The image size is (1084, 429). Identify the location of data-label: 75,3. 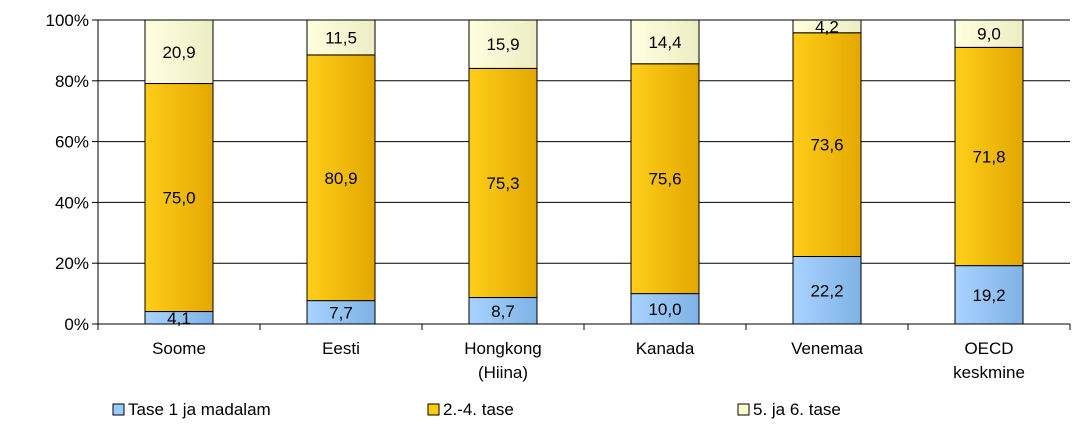
(502, 183).